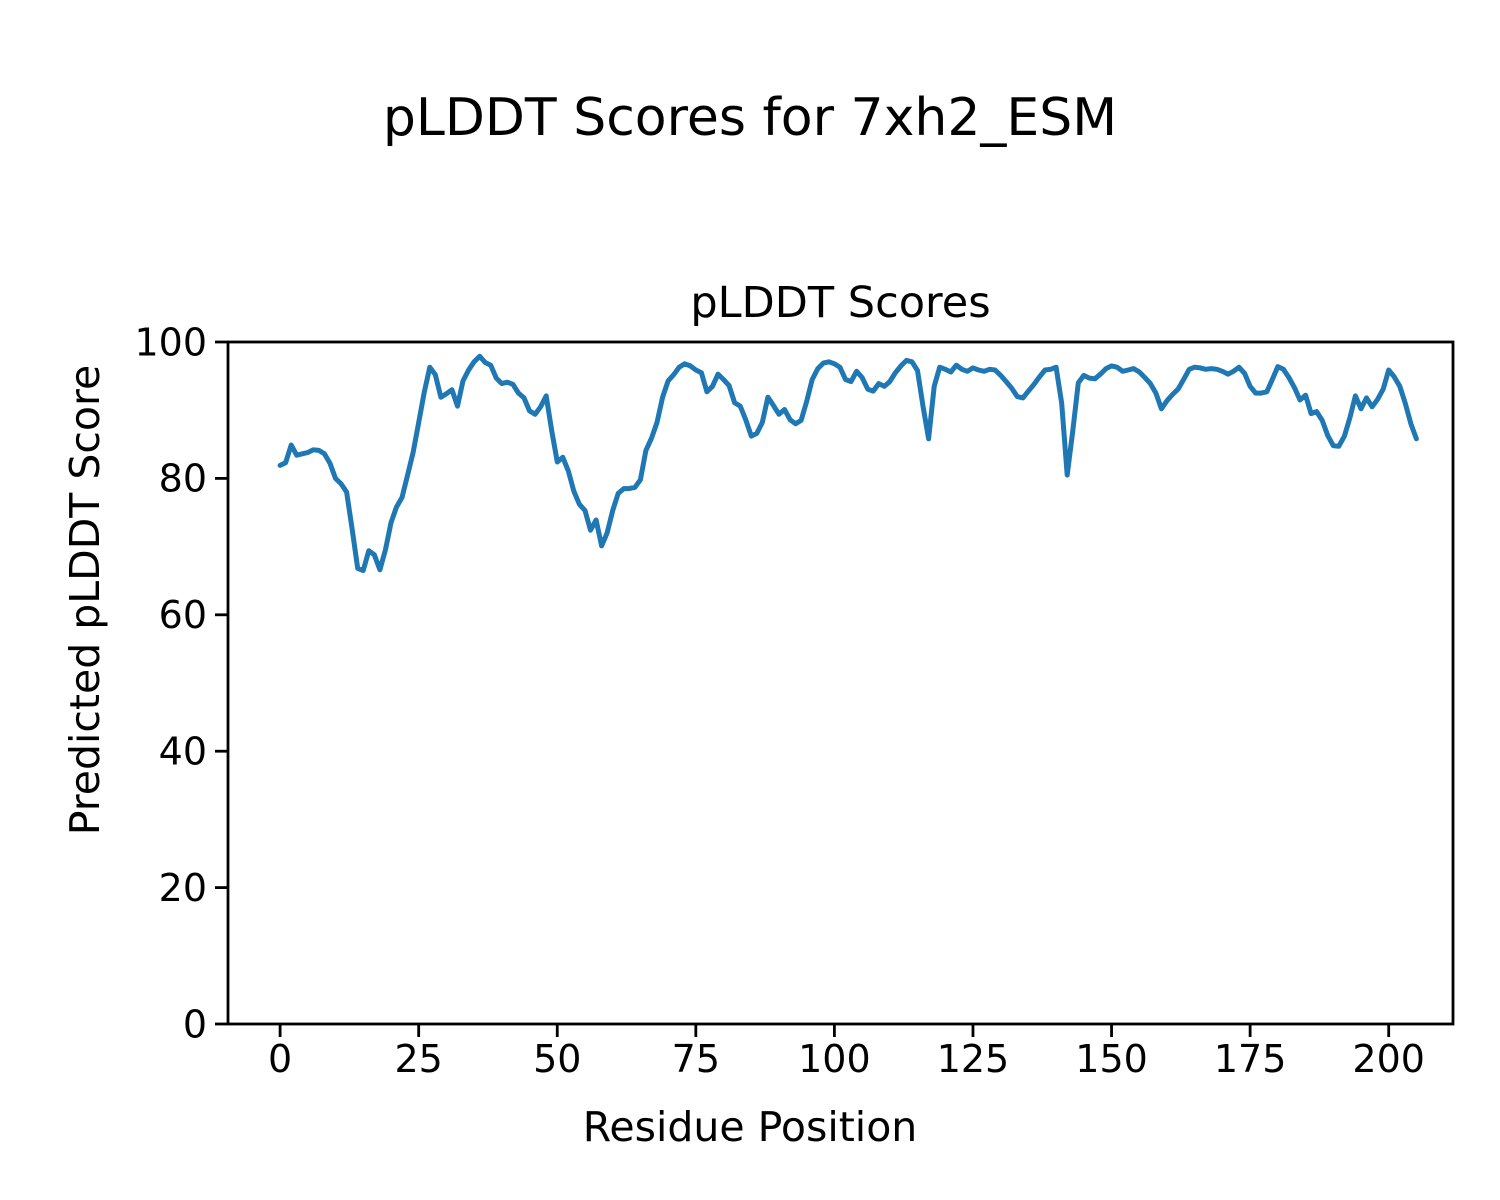 This screenshot has width=1500, height=1200. I want to click on y-tick-label: 100, so click(170, 342).